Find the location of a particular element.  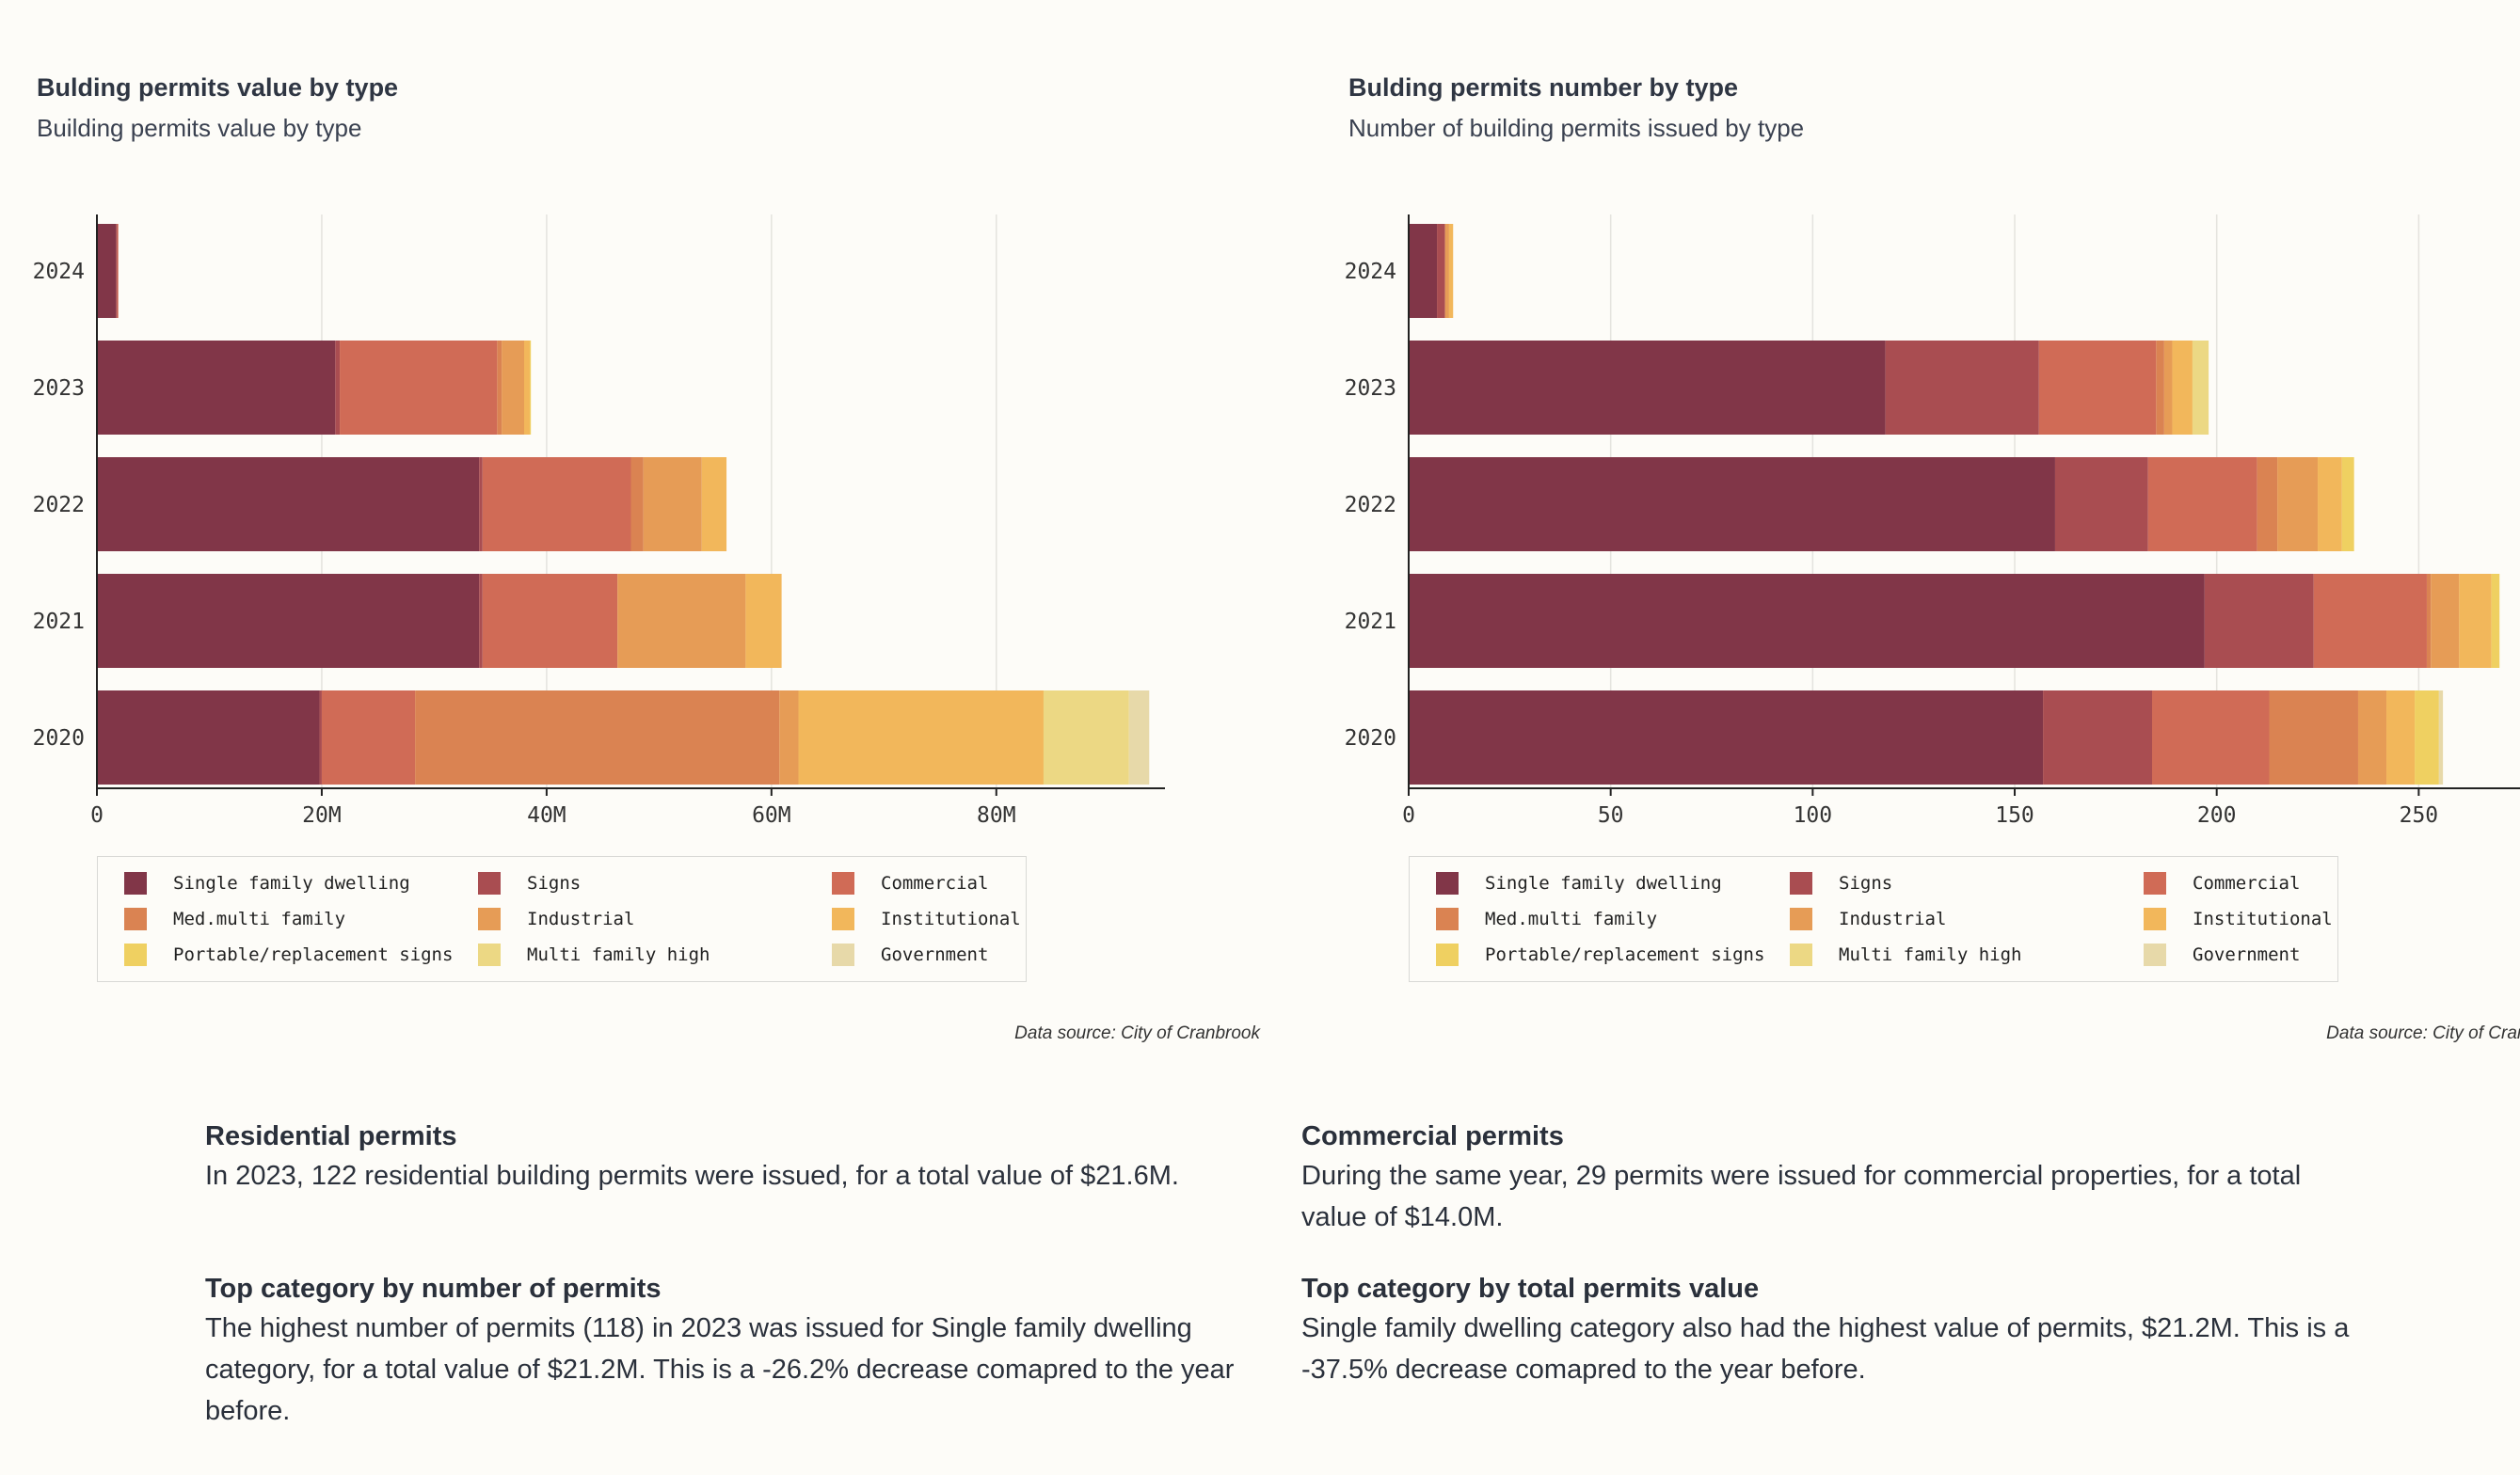

commercial-heading: Commercial permits is located at coordinates (1432, 1136).